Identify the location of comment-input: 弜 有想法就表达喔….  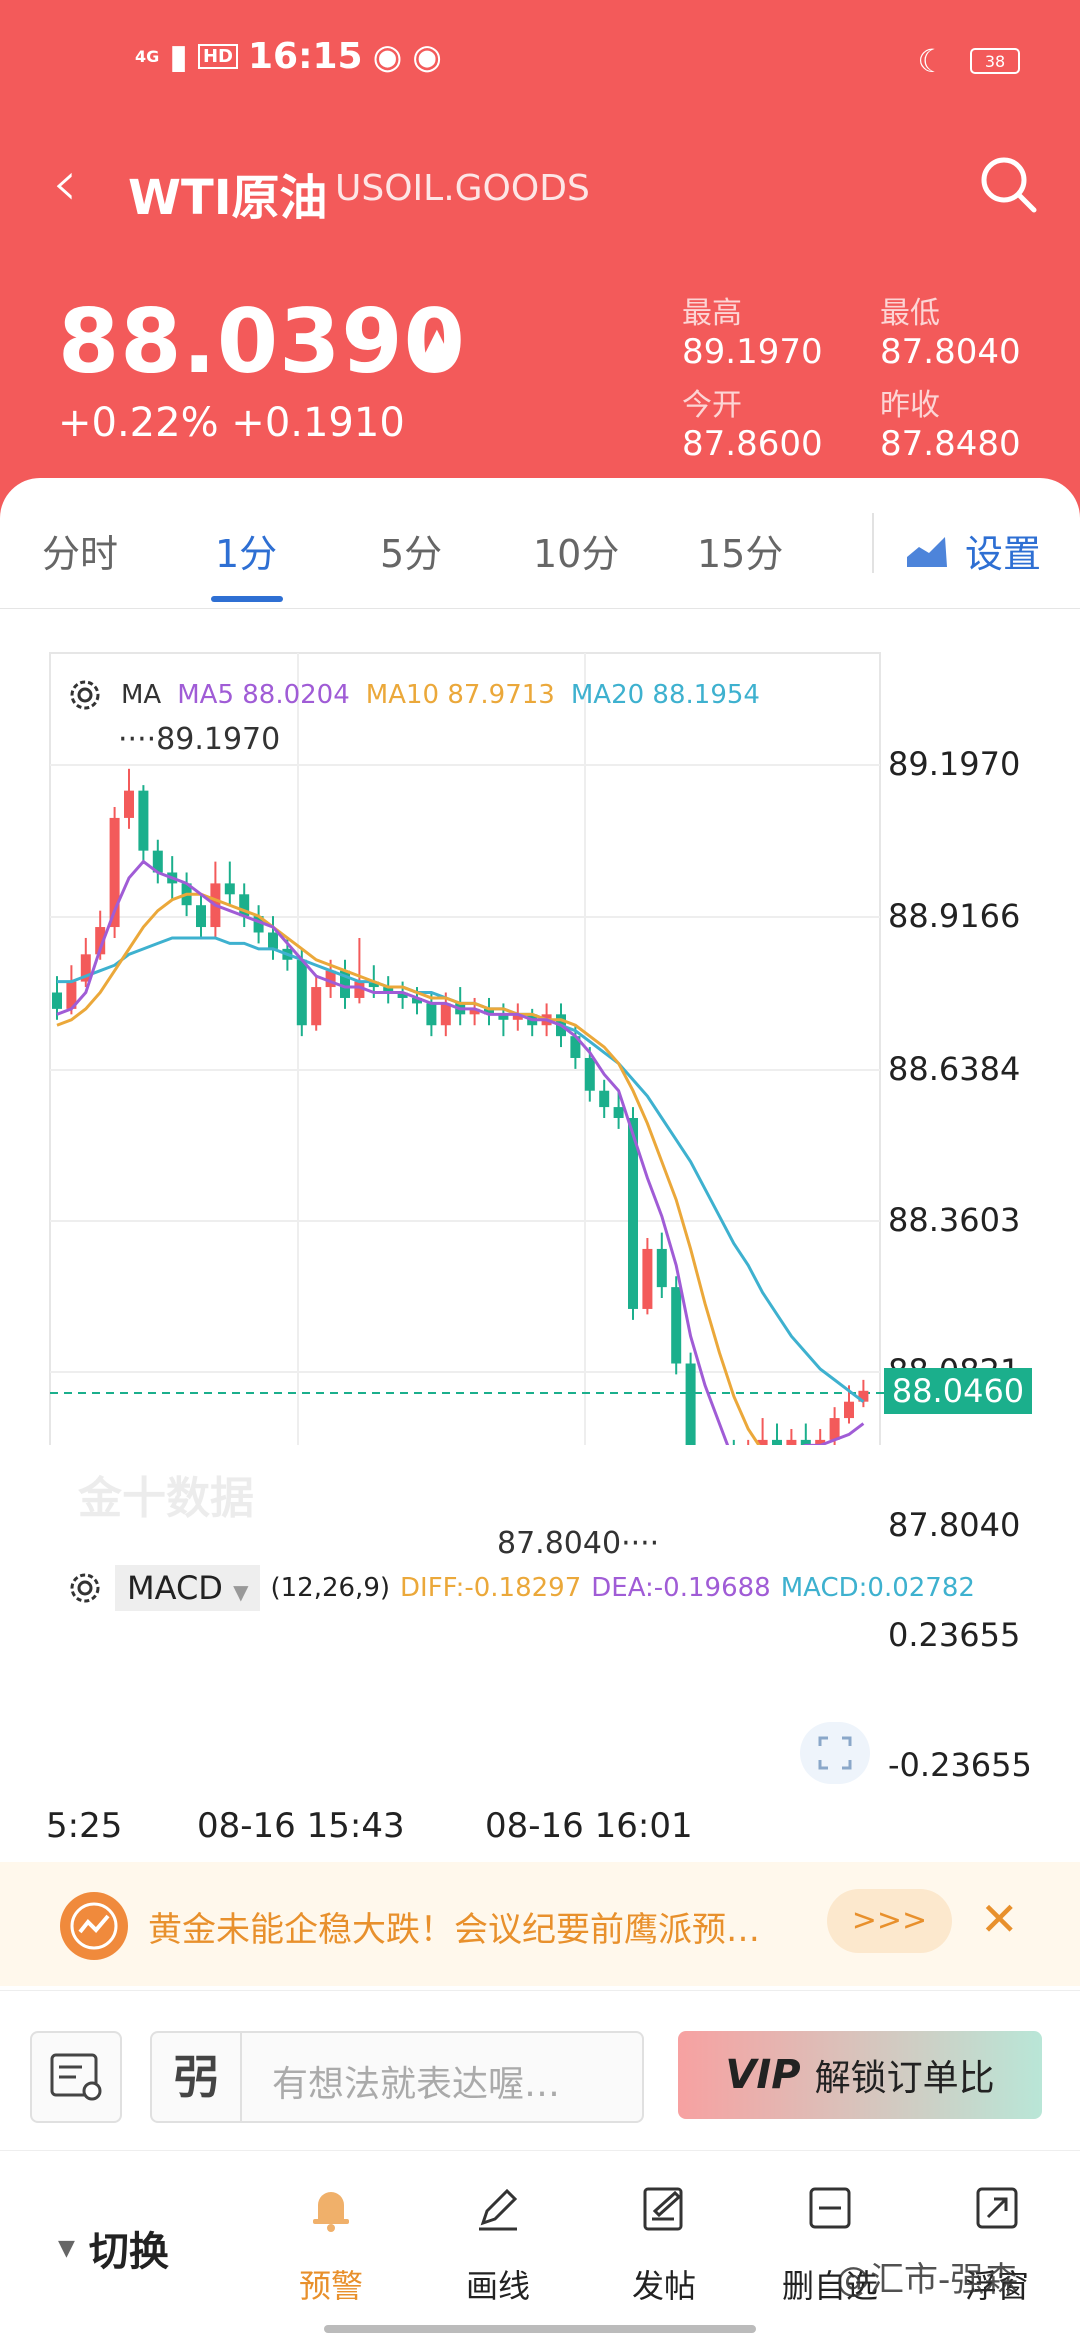
(397, 2077).